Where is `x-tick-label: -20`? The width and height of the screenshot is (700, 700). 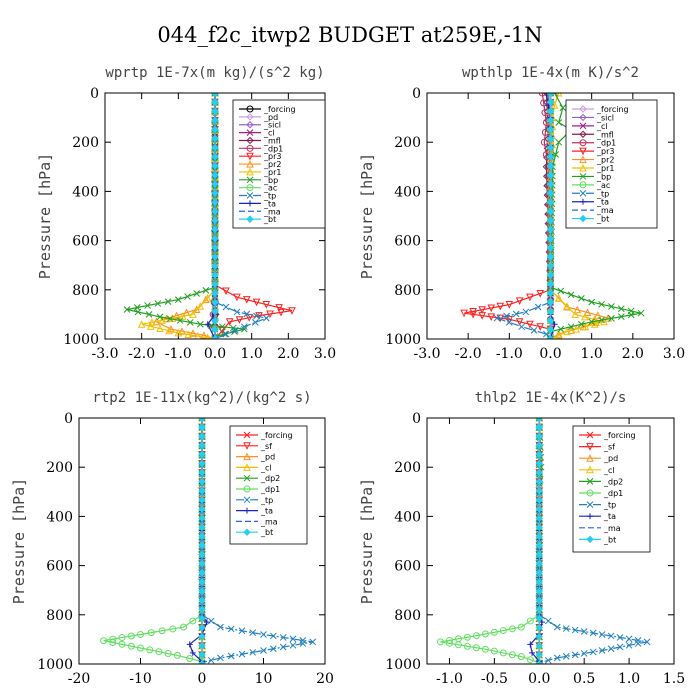
x-tick-label: -20 is located at coordinates (79, 679).